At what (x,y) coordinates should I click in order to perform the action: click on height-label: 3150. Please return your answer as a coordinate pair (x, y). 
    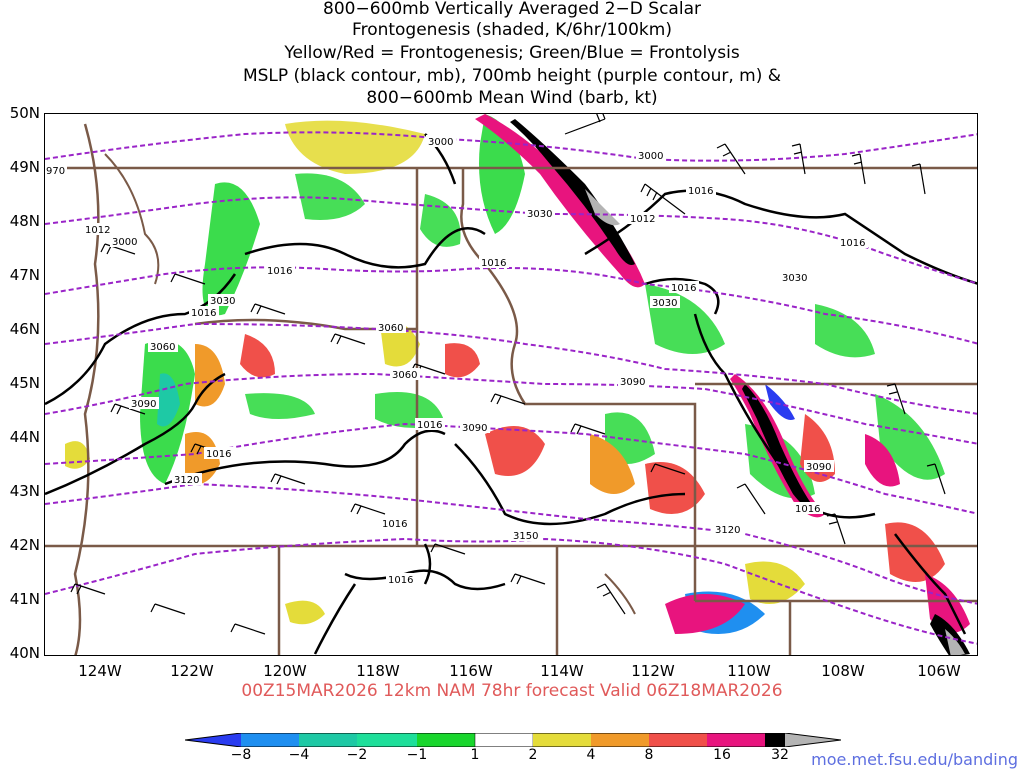
    Looking at the image, I should click on (526, 535).